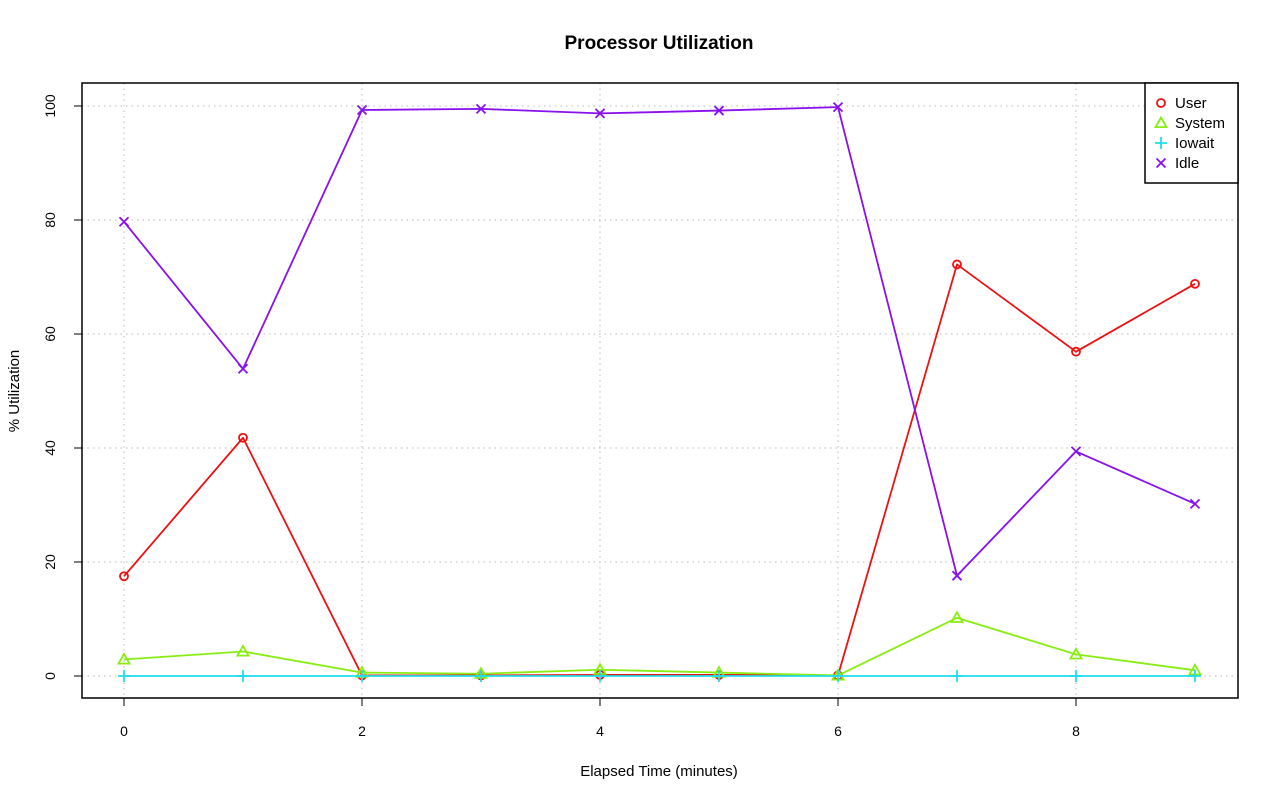 The width and height of the screenshot is (1280, 806). What do you see at coordinates (1161, 122) in the screenshot?
I see `legend-marker-system` at bounding box center [1161, 122].